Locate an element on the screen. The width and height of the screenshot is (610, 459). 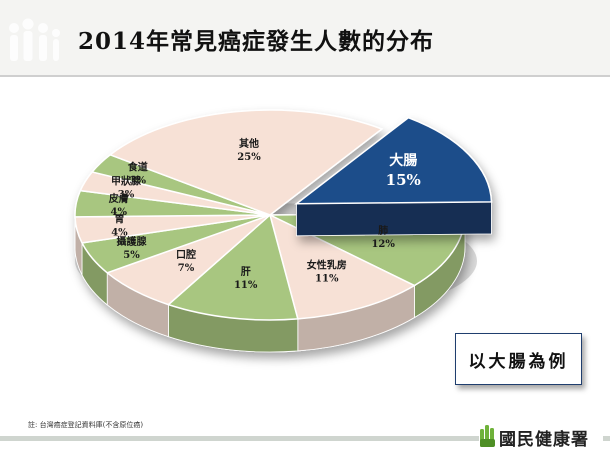
slice-9-label: 食道 is located at coordinates (137, 167).